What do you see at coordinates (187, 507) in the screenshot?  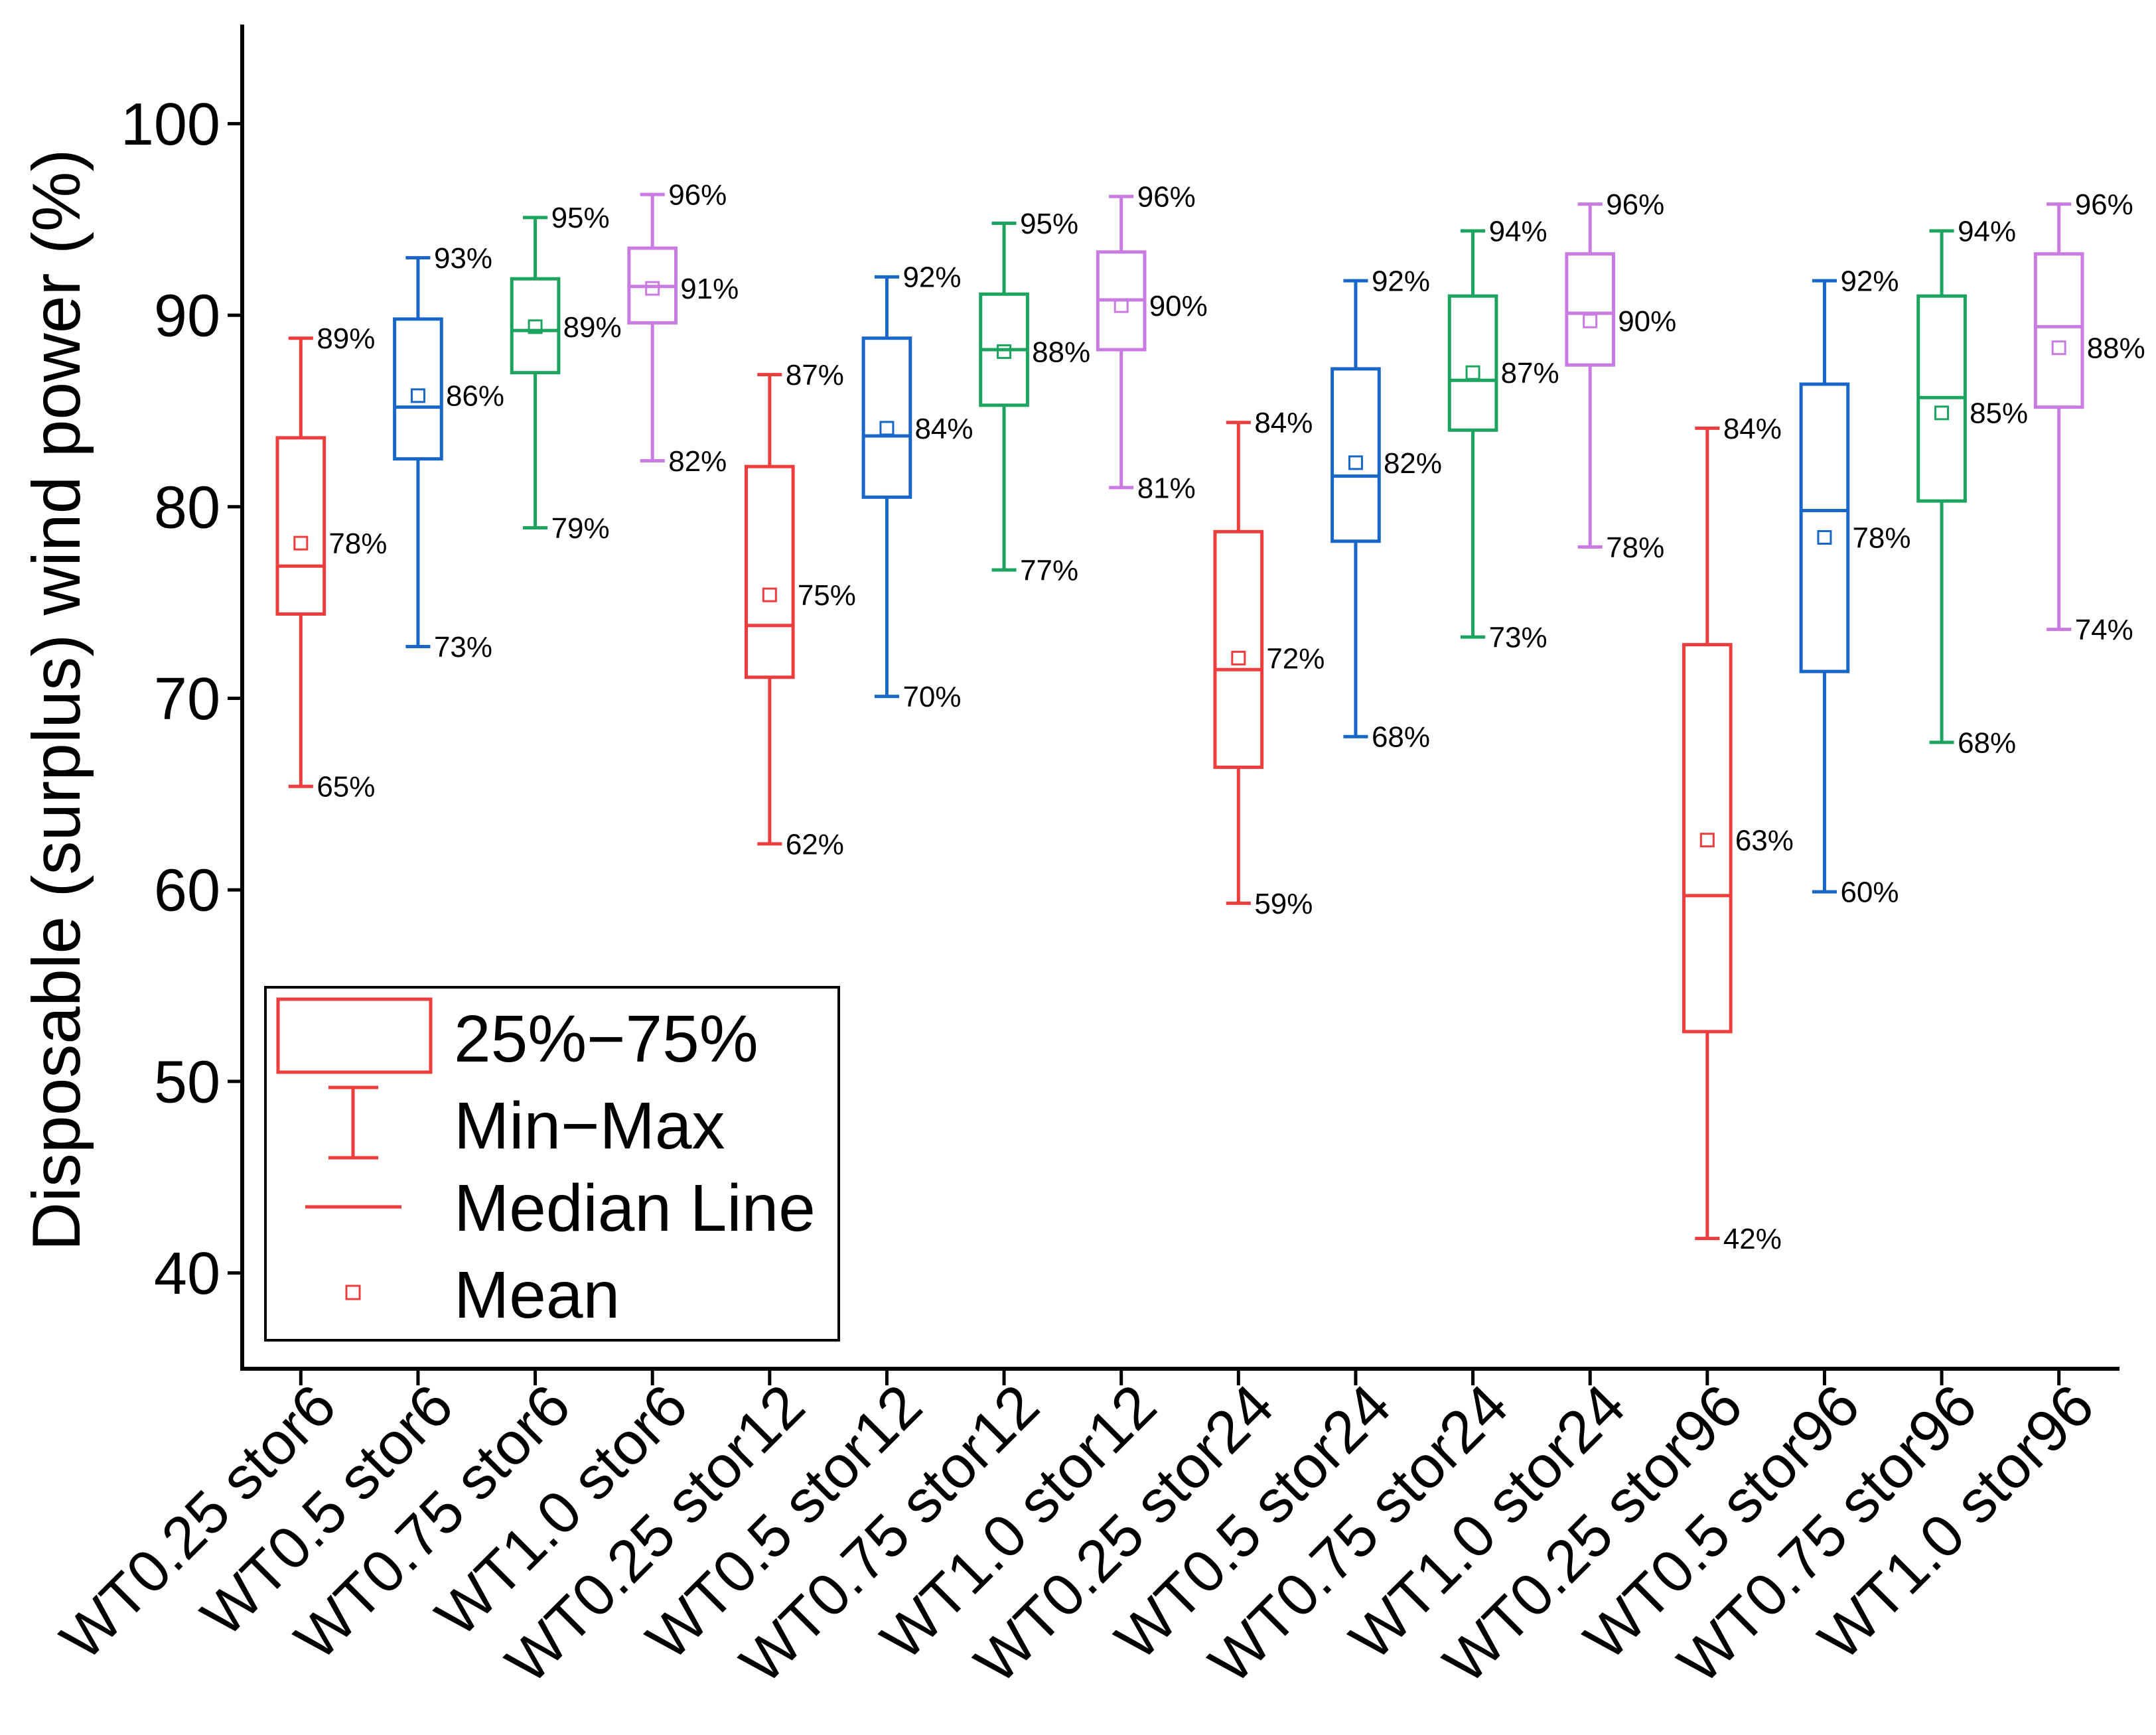 I see `y-tick-label: 80` at bounding box center [187, 507].